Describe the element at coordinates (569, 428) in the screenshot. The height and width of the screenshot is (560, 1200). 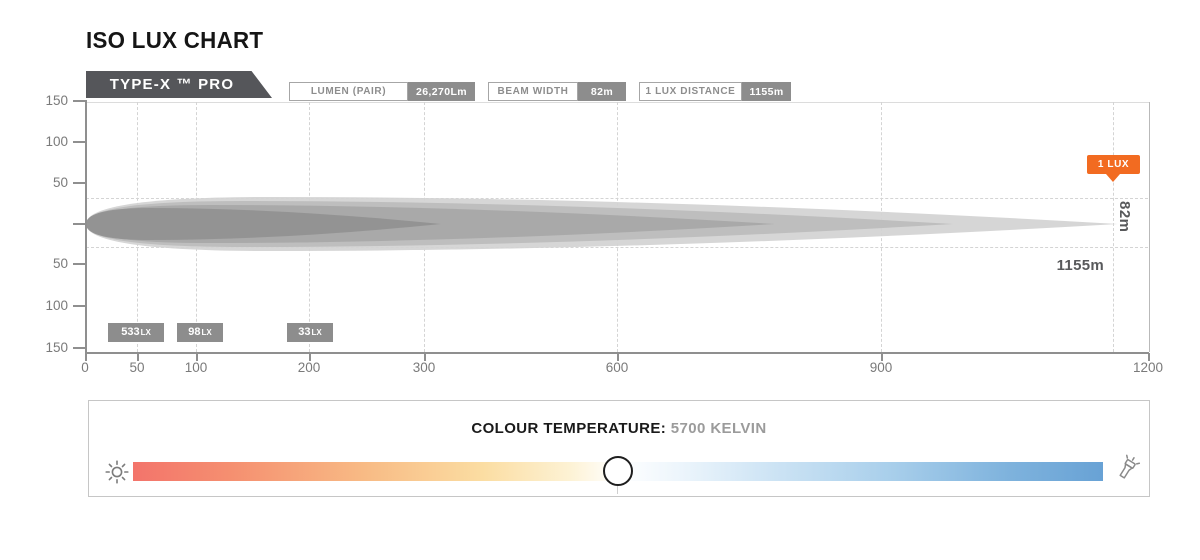
I see `colour-temperature-label: COLOUR TEMPERATURE:` at that location.